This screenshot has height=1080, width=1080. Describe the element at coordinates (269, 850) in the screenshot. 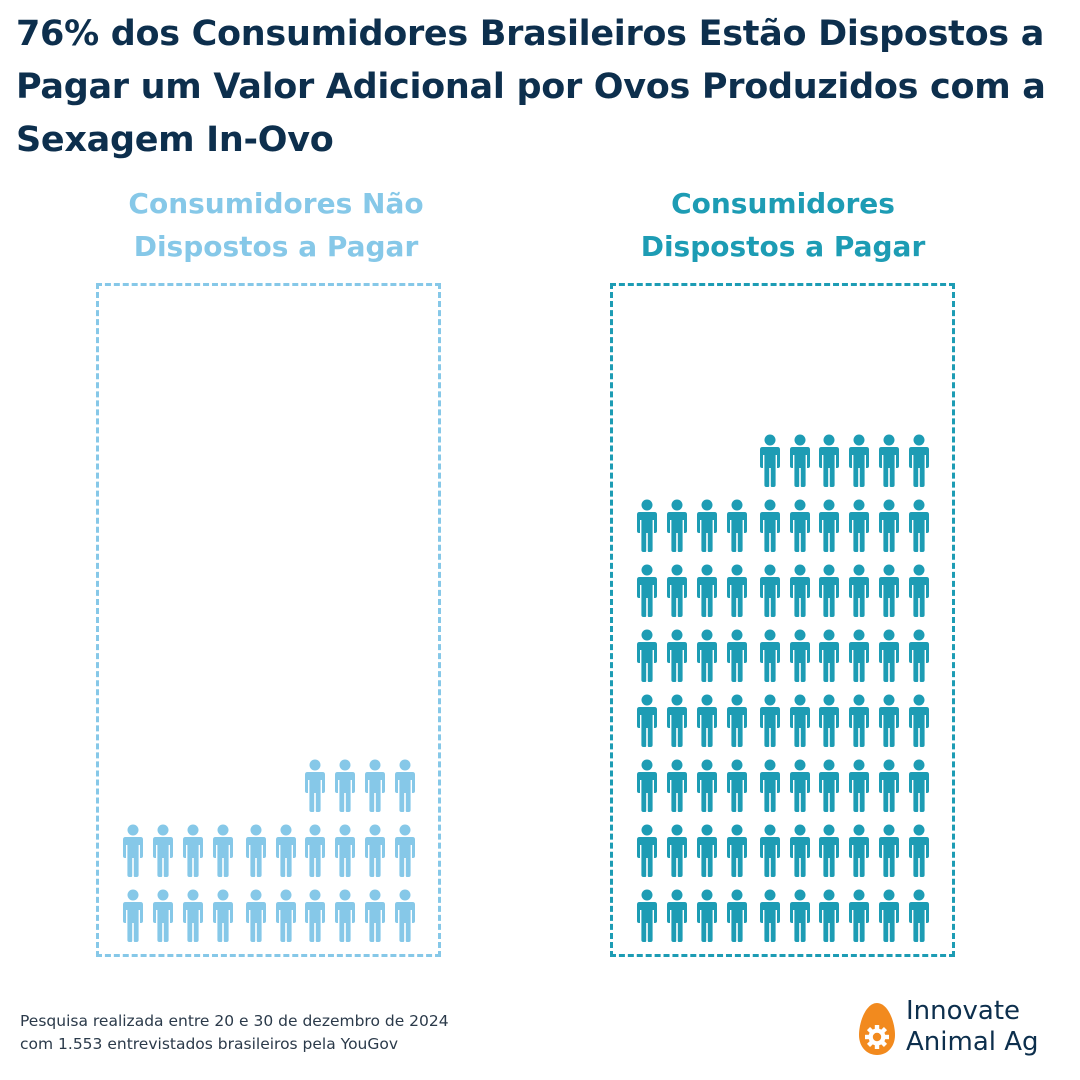

I see `pictogram-group-not-willing` at that location.